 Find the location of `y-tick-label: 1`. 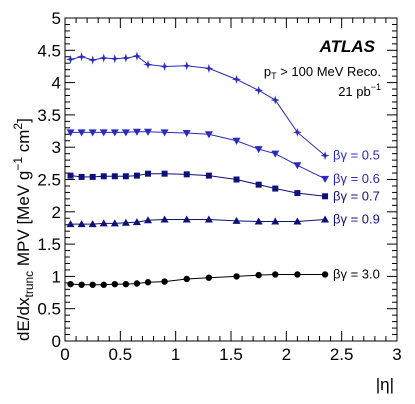

y-tick-label: 1 is located at coordinates (56, 276).